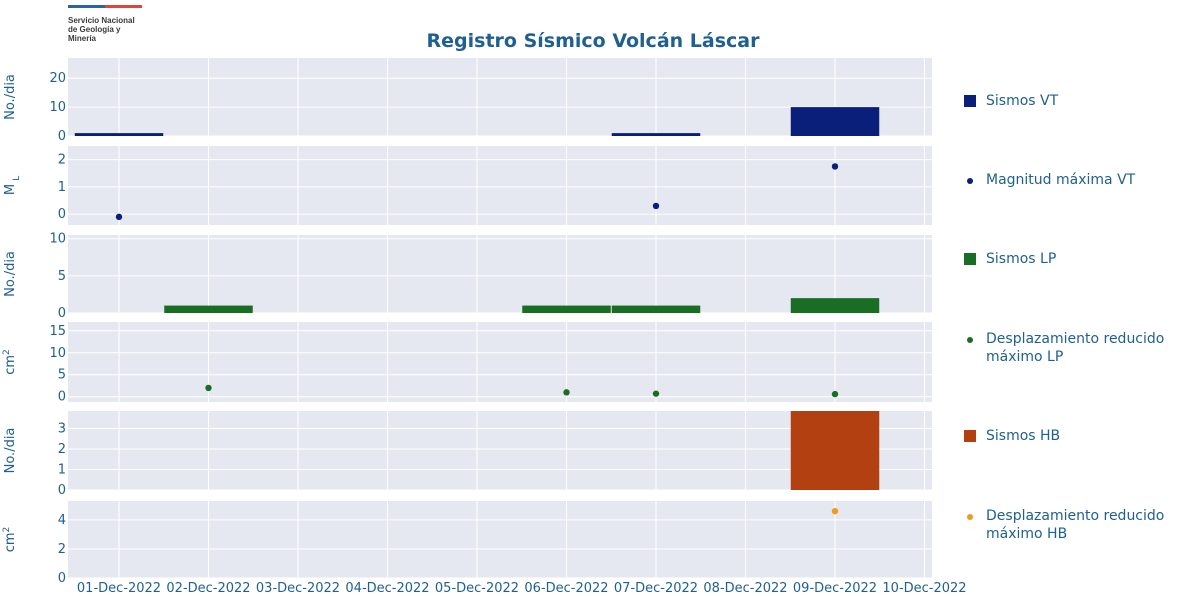 This screenshot has height=596, width=1178. I want to click on logo-line-3: Minería, so click(82, 38).